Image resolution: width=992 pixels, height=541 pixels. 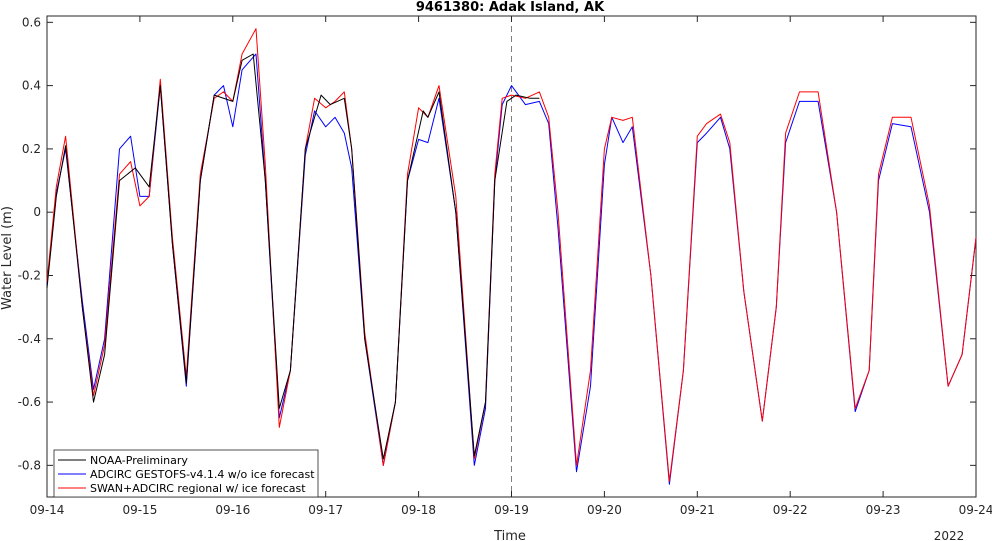 I want to click on x-tick-label: 09-16, so click(x=232, y=510).